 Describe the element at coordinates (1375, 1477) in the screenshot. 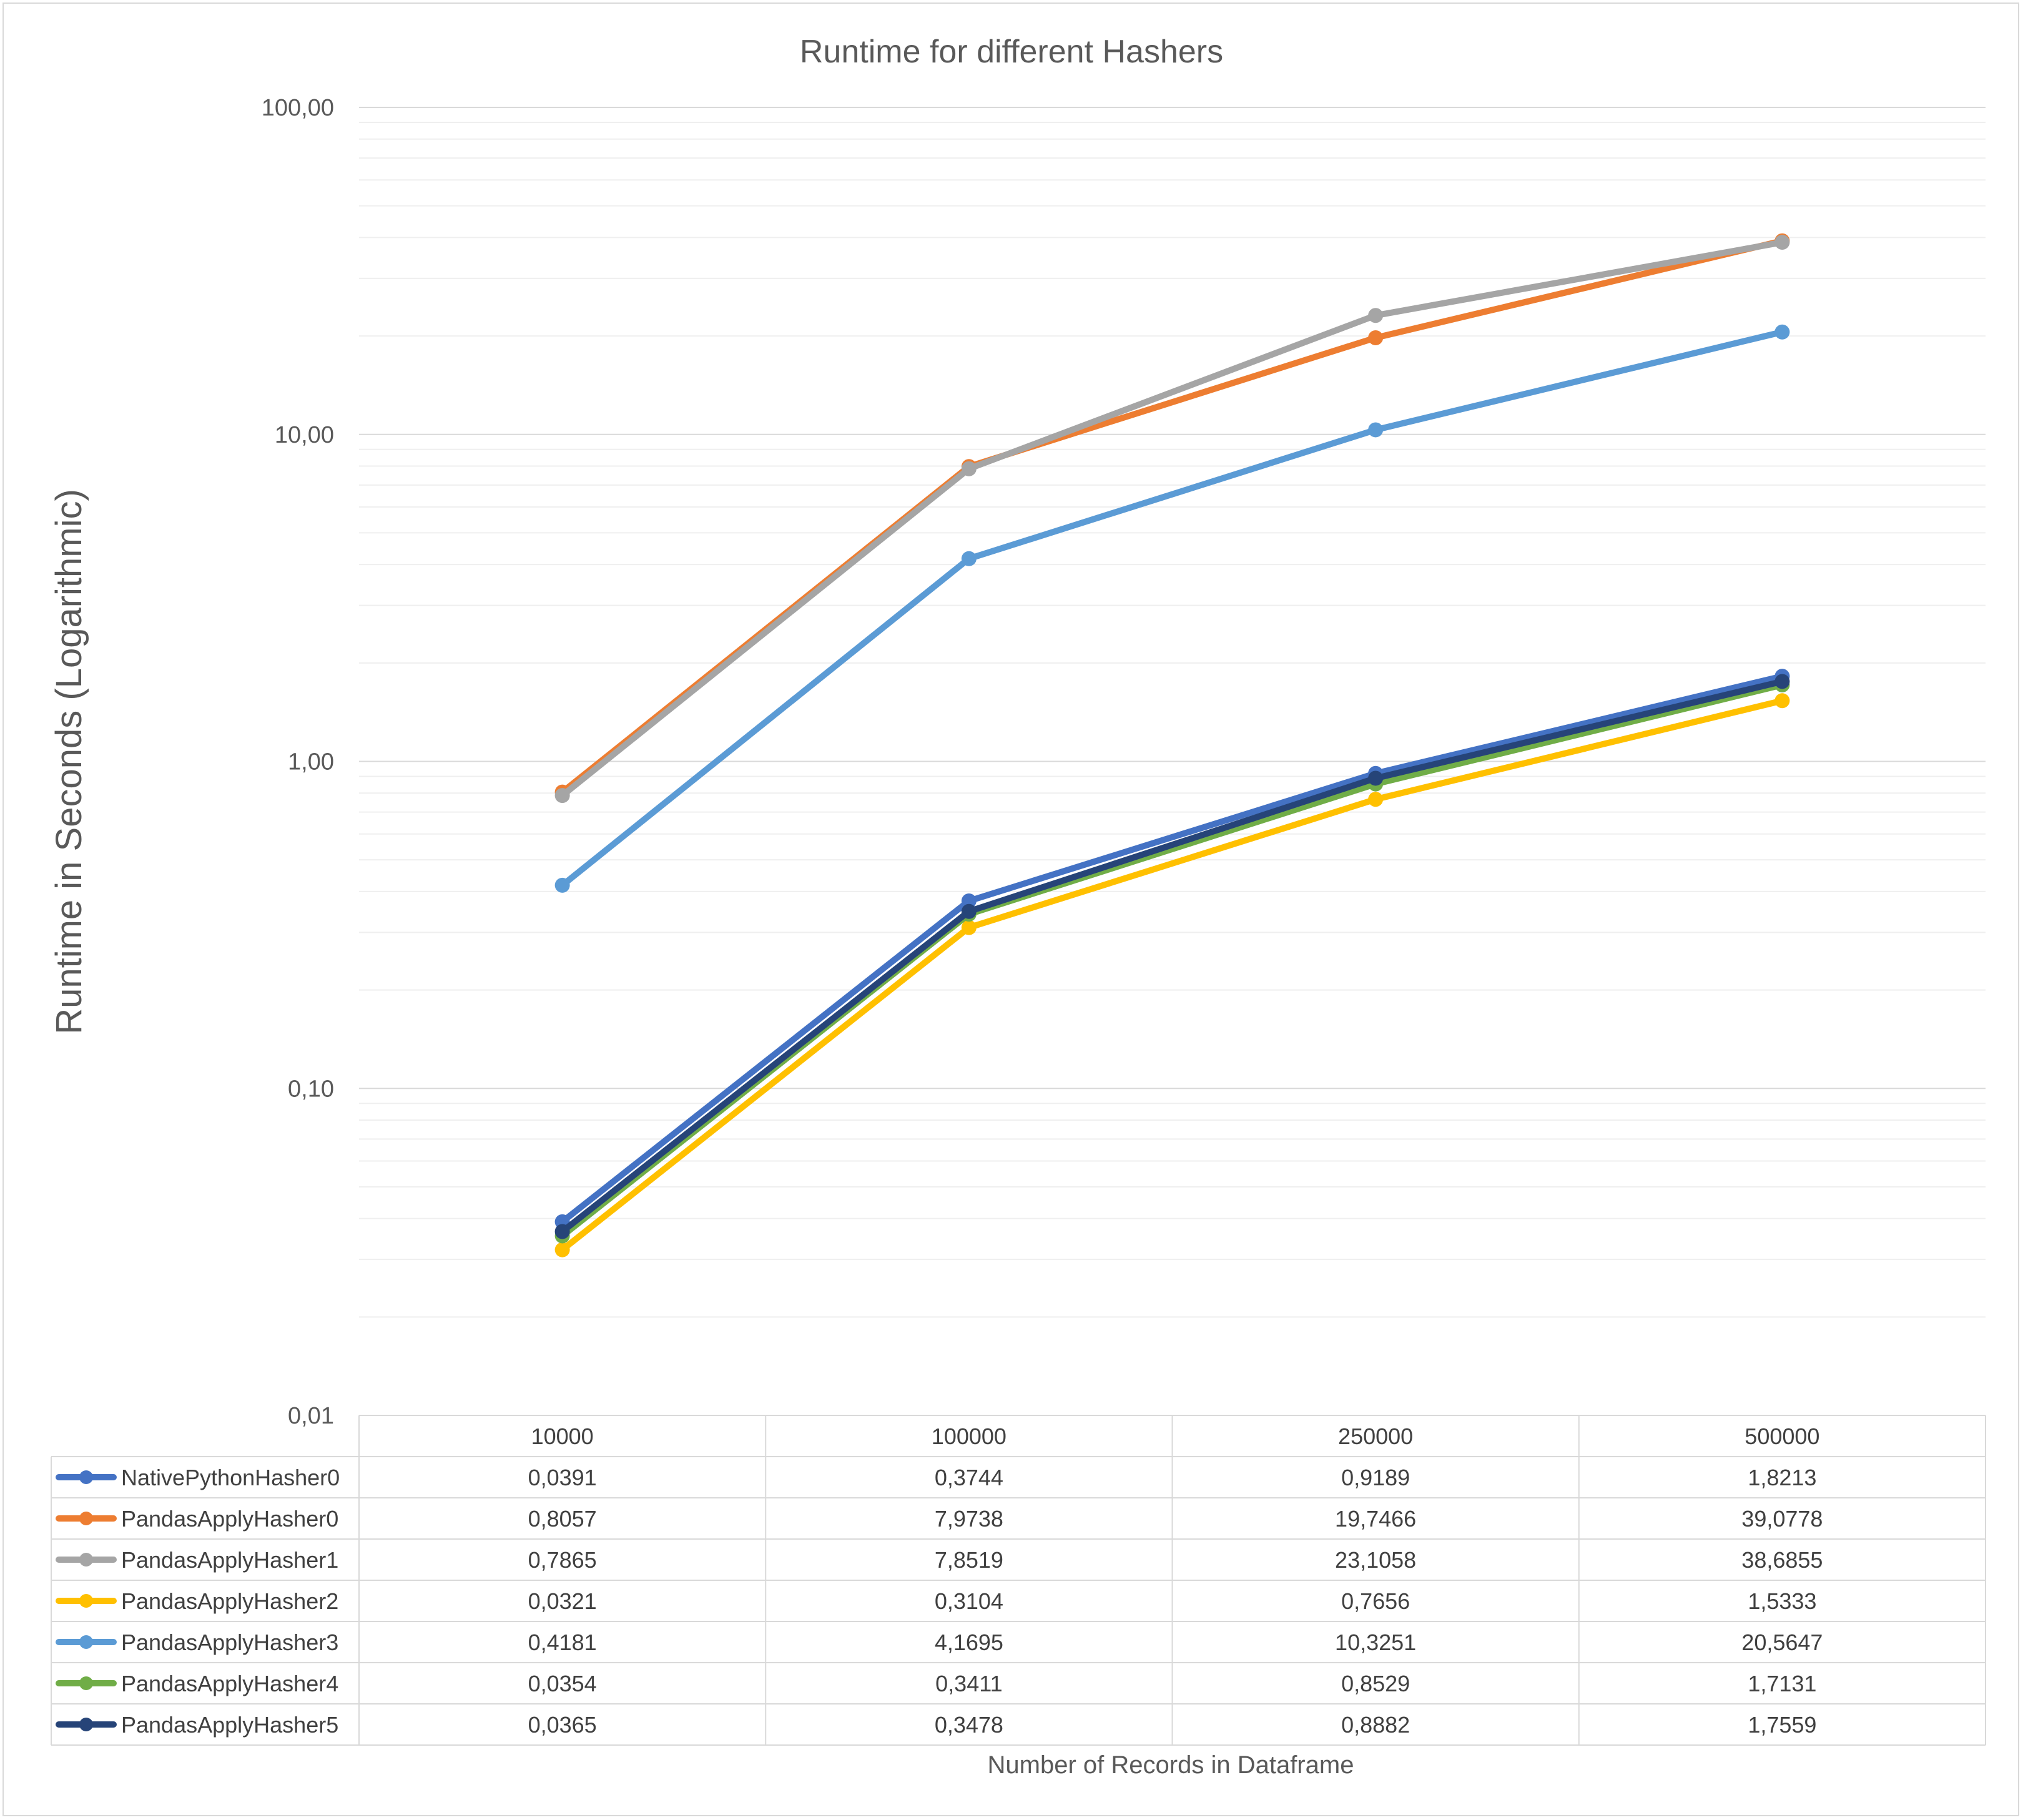

I see `data-label: 0,9189` at that location.